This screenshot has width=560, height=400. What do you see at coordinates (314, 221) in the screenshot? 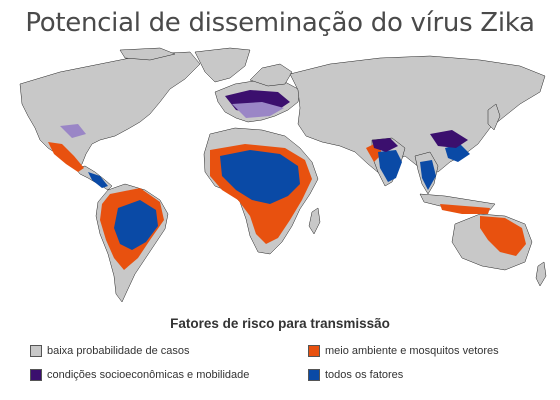
I see `madagascar` at bounding box center [314, 221].